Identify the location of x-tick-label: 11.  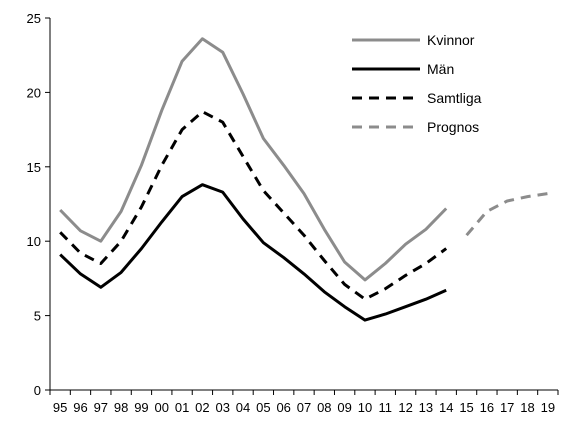
(386, 407).